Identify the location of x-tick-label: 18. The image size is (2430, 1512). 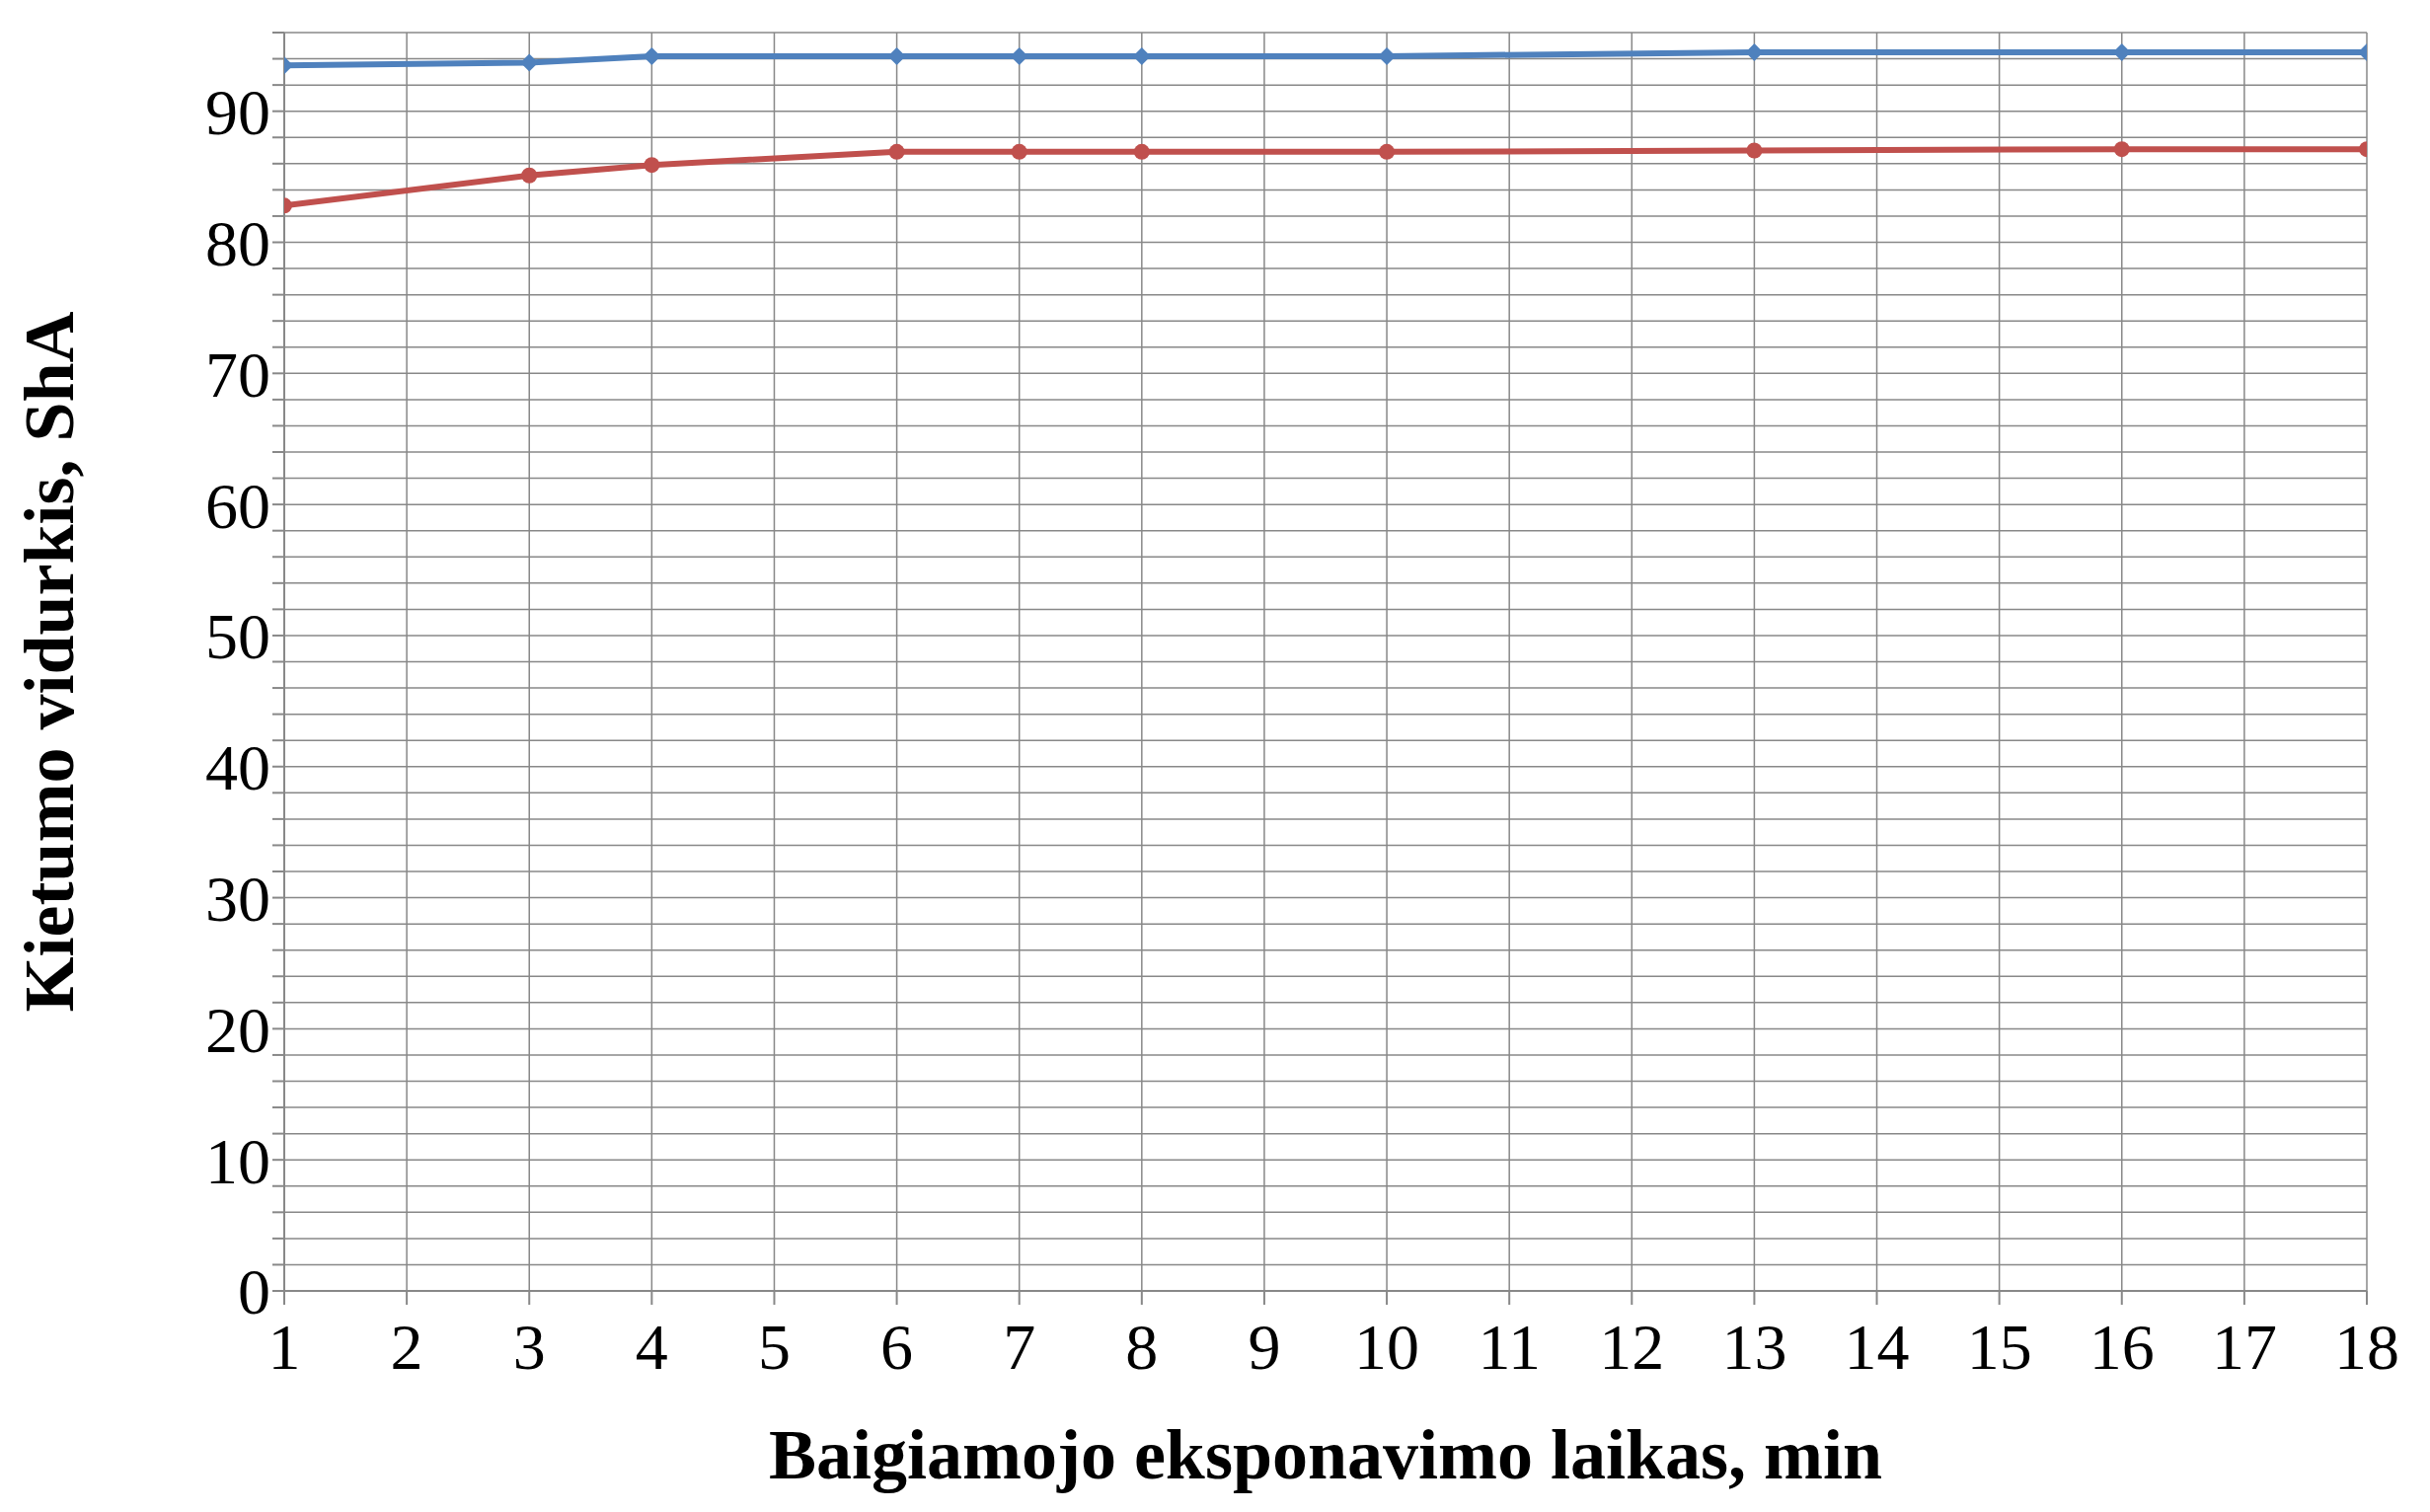
(2366, 1346).